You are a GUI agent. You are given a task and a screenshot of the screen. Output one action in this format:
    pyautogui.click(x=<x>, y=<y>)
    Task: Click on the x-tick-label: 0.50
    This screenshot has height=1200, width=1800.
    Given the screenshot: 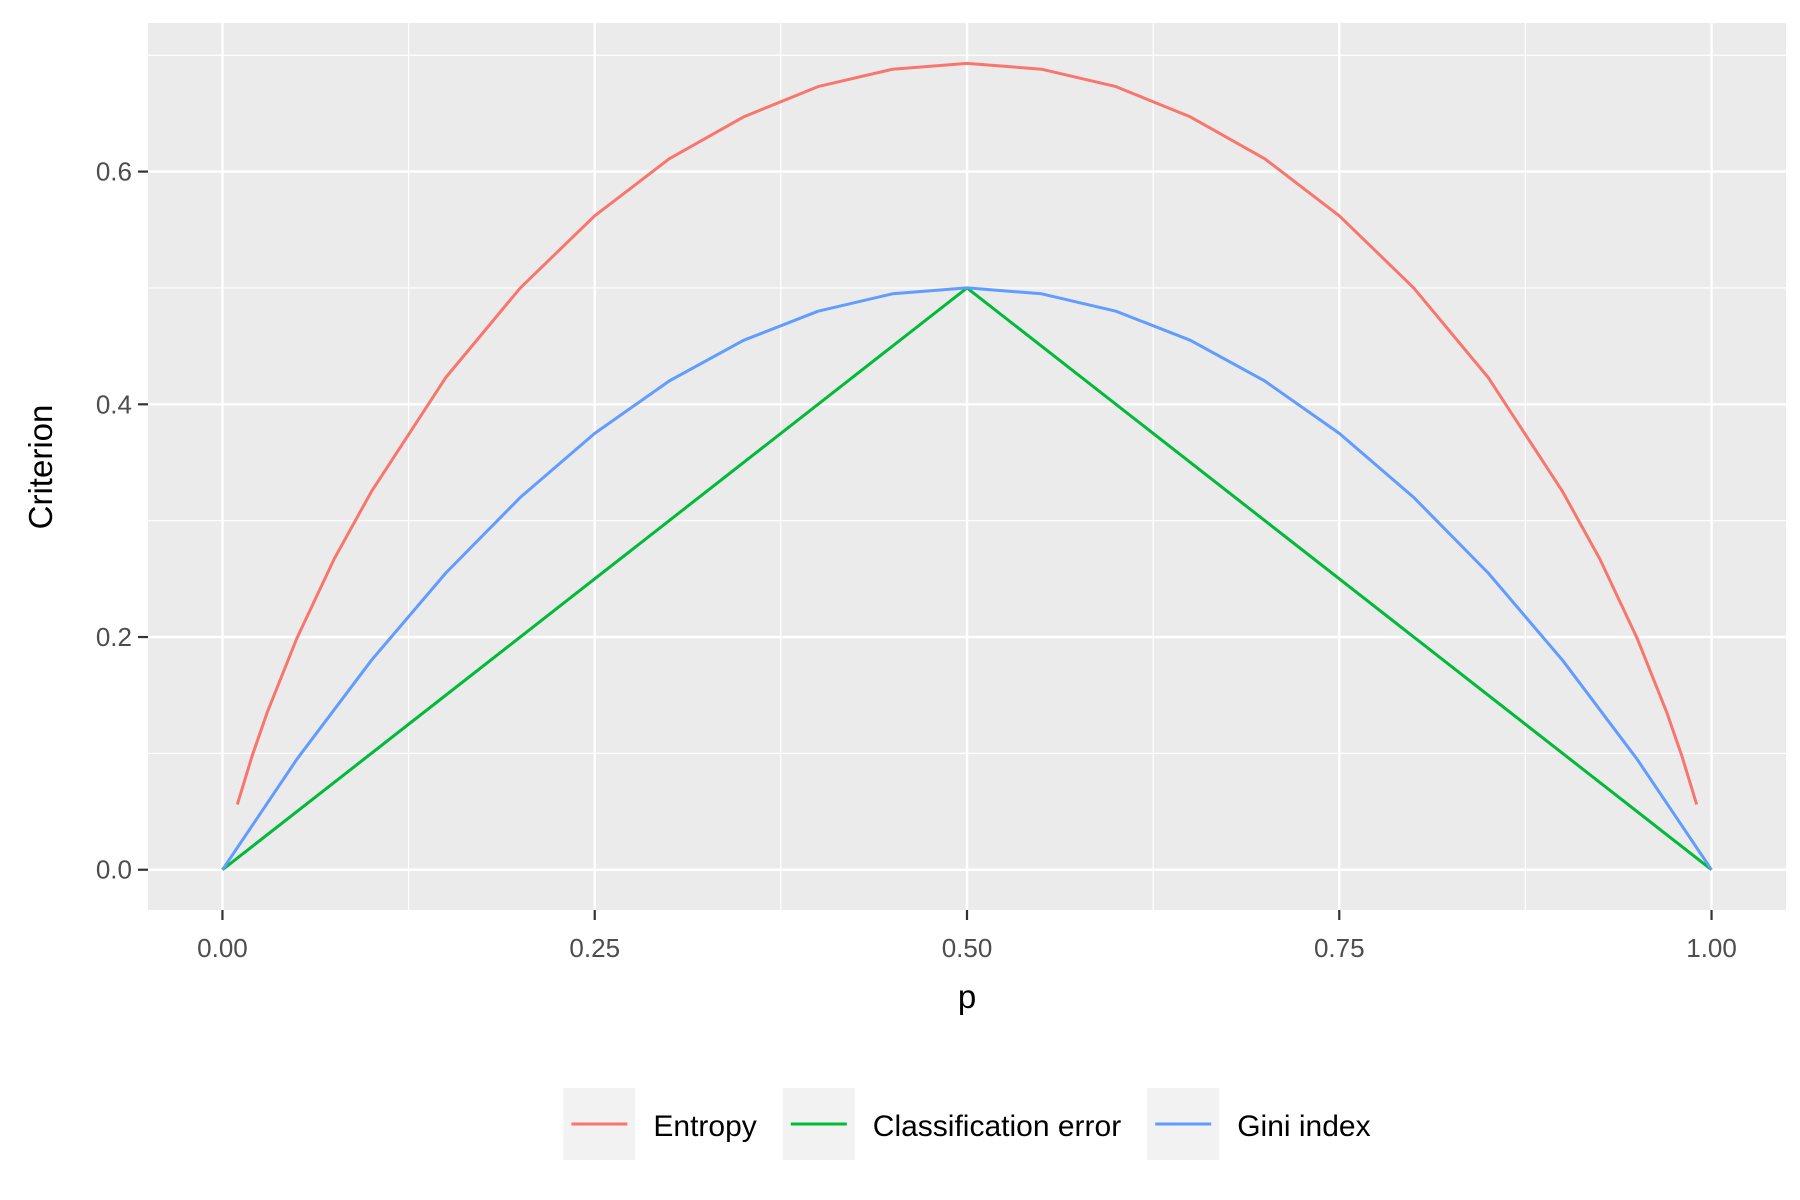 What is the action you would take?
    pyautogui.click(x=967, y=948)
    